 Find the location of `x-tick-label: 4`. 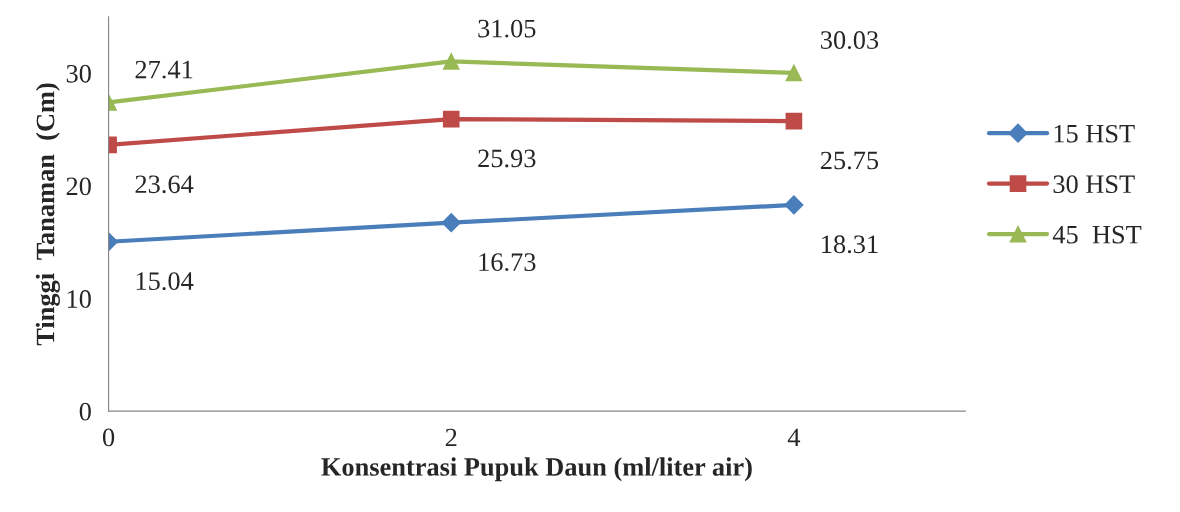

x-tick-label: 4 is located at coordinates (794, 437).